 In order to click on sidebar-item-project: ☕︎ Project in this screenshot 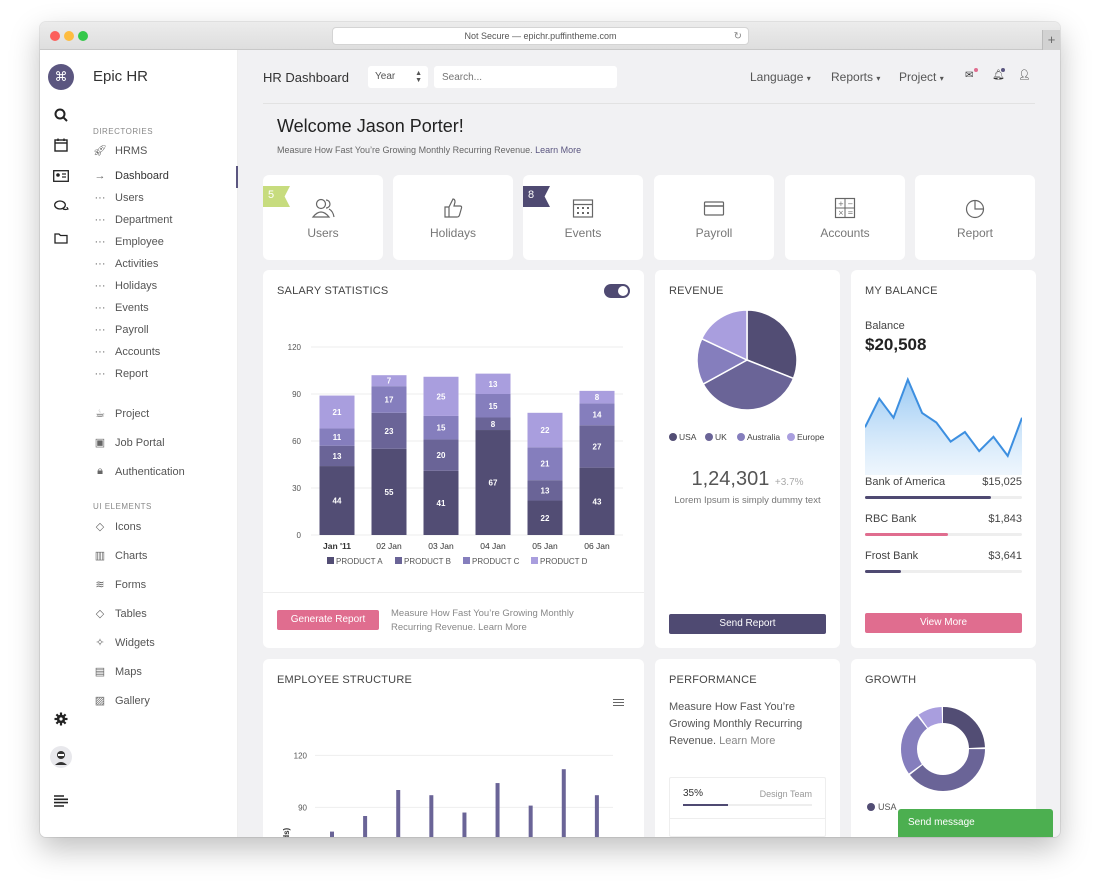, I will do `click(121, 414)`.